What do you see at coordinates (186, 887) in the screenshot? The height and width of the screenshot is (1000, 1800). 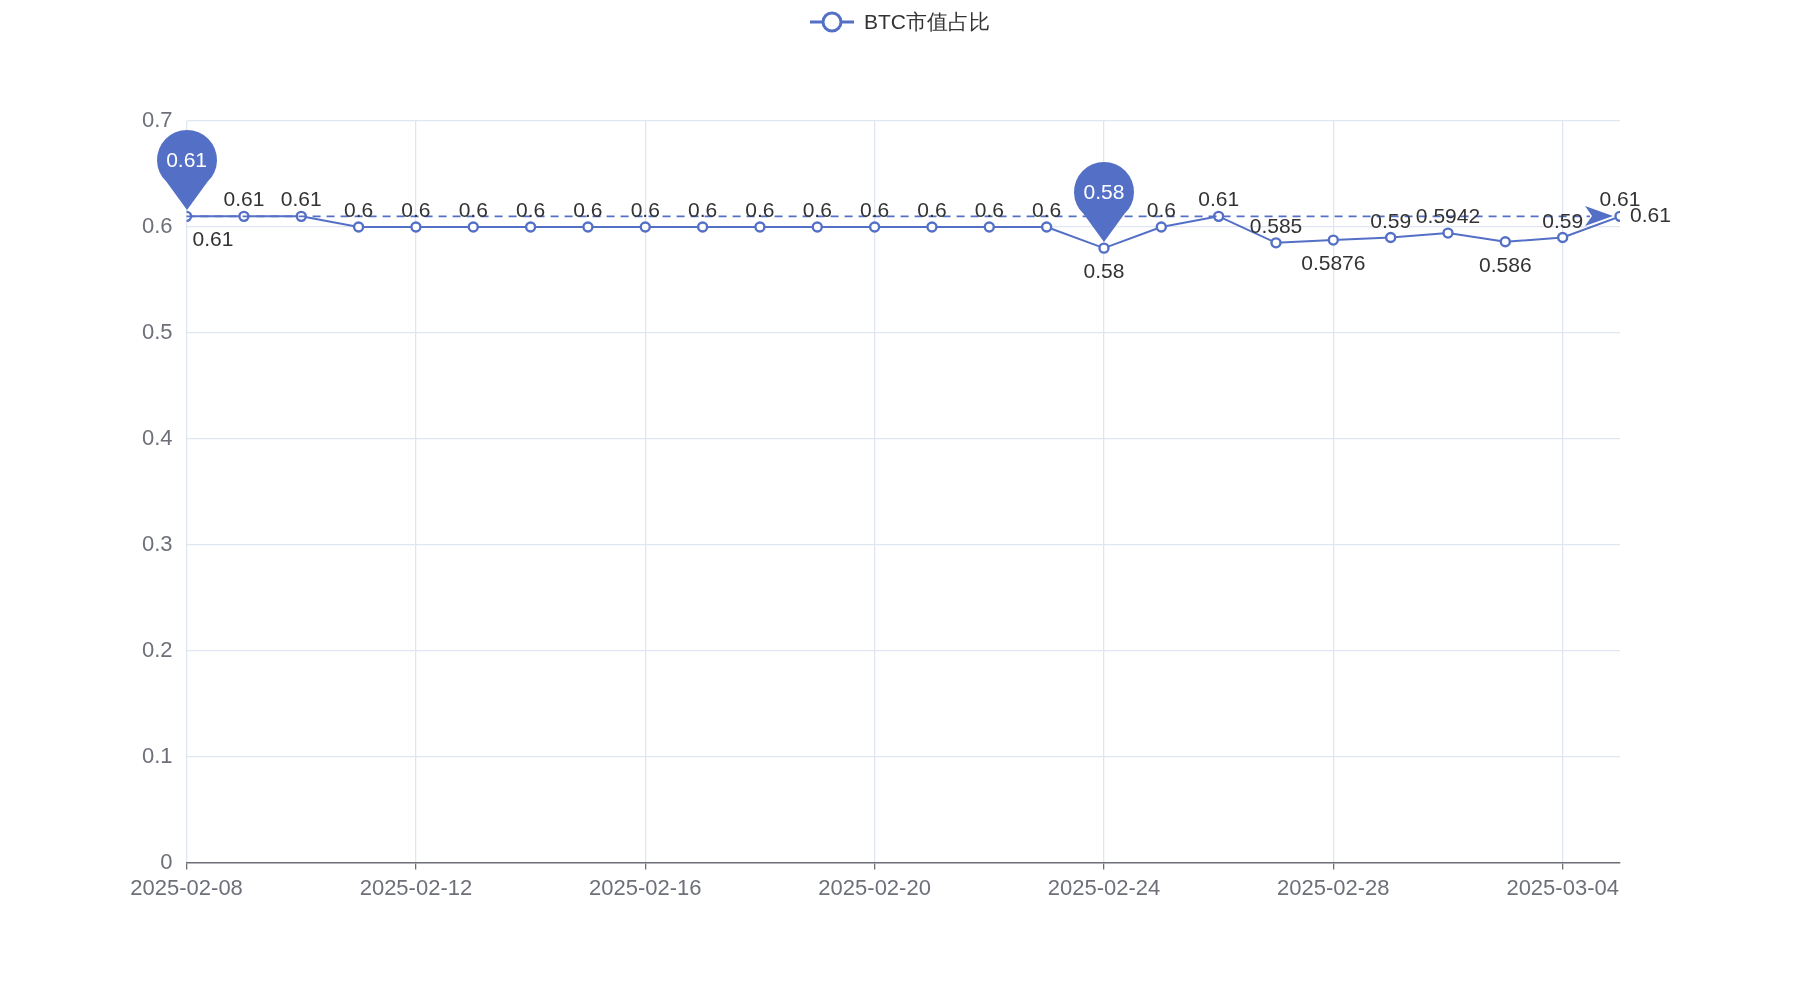 I see `x-tick-label: 2025-02-08` at bounding box center [186, 887].